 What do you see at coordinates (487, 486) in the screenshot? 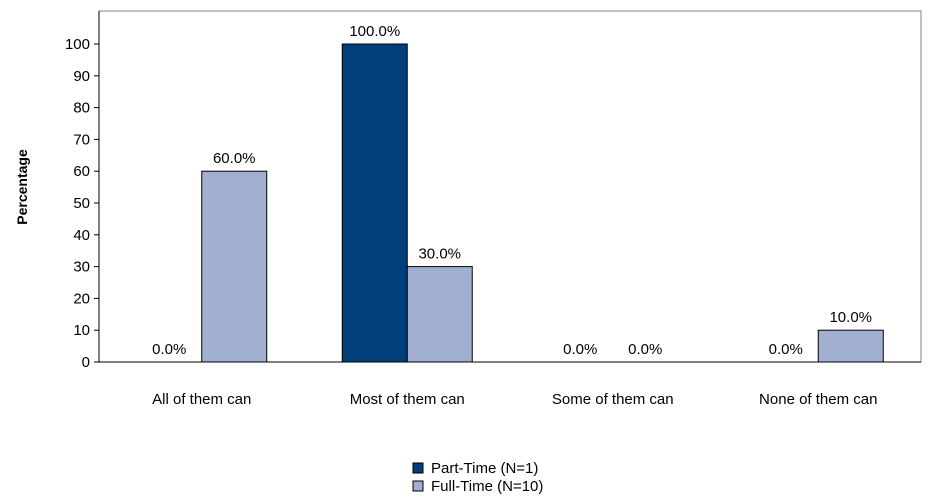
I see `legend-label-full-time: Full-Time (N=10)` at bounding box center [487, 486].